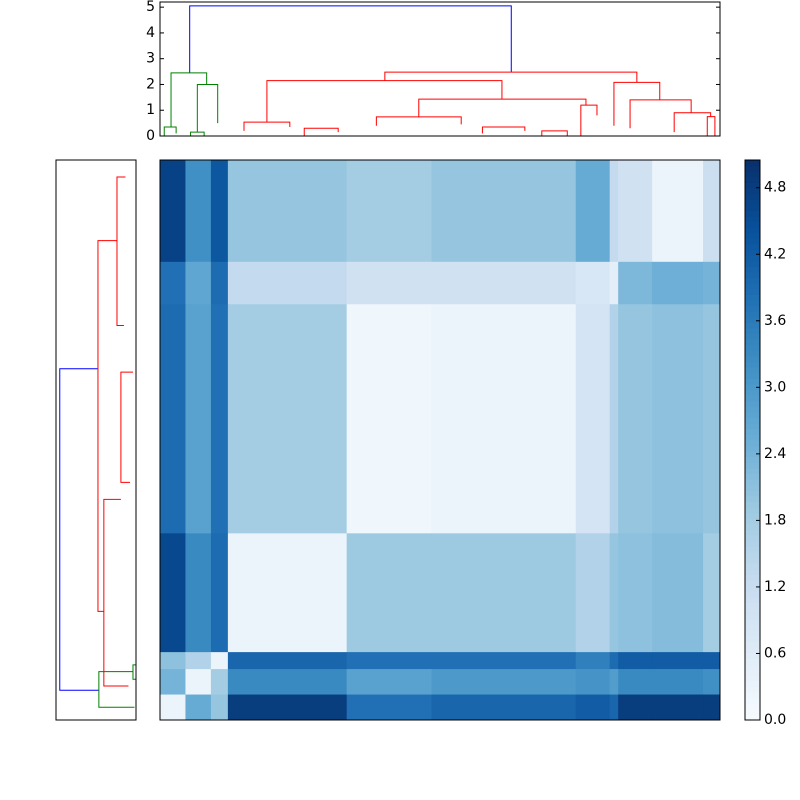 This screenshot has width=800, height=800. Describe the element at coordinates (150, 7) in the screenshot. I see `y-tick-label: 5` at that location.